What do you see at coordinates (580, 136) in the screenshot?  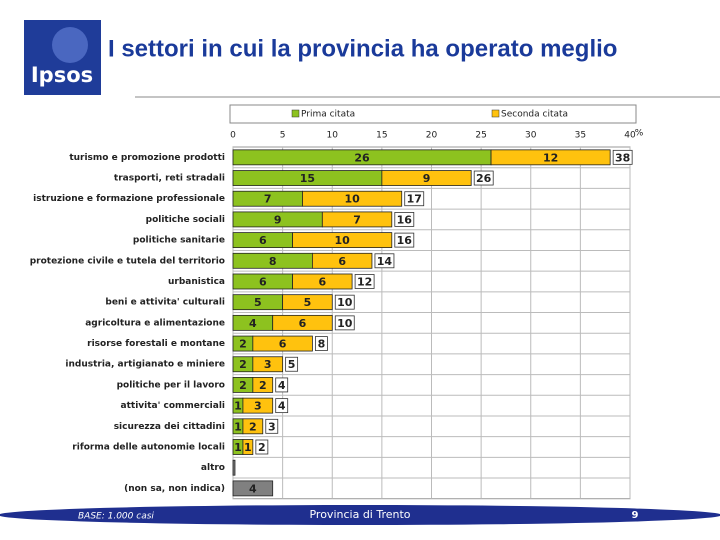 I see `x-tick-label: 35` at bounding box center [580, 136].